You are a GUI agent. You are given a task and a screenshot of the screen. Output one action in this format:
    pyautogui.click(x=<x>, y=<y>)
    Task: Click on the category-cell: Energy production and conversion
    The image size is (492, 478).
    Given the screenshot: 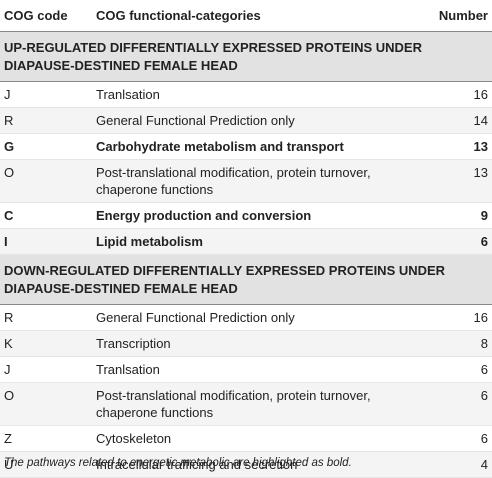 What is the action you would take?
    pyautogui.click(x=257, y=215)
    